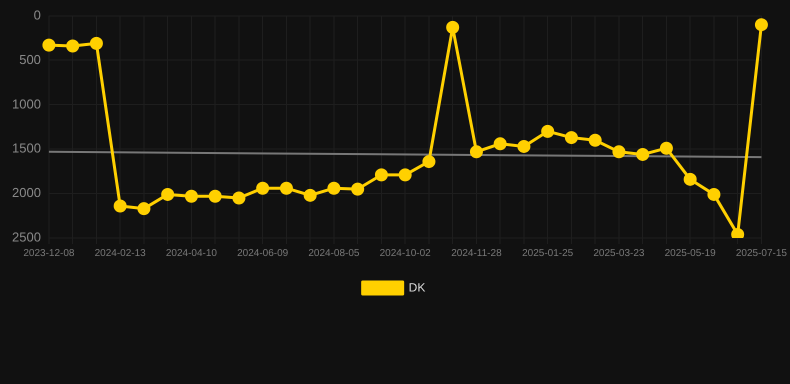 Image resolution: width=790 pixels, height=384 pixels. What do you see at coordinates (26, 104) in the screenshot?
I see `y-tick-label: 1000` at bounding box center [26, 104].